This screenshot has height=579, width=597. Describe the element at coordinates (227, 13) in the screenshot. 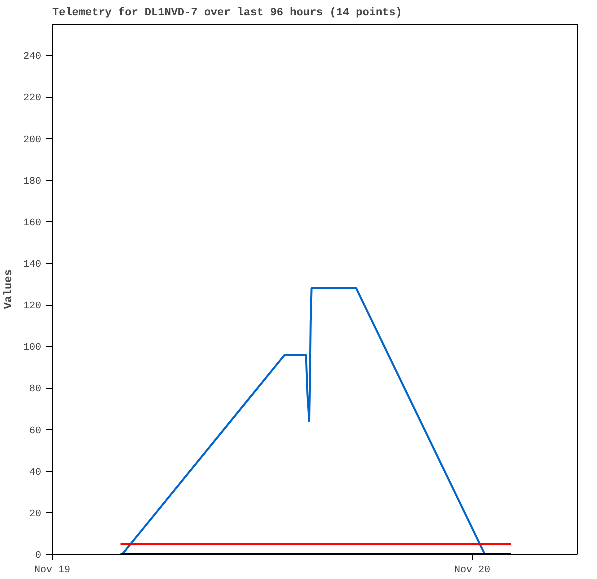

I see `chart-title: Telemetry for DL1NVD-7 over last 96 hours (14 points)` at that location.